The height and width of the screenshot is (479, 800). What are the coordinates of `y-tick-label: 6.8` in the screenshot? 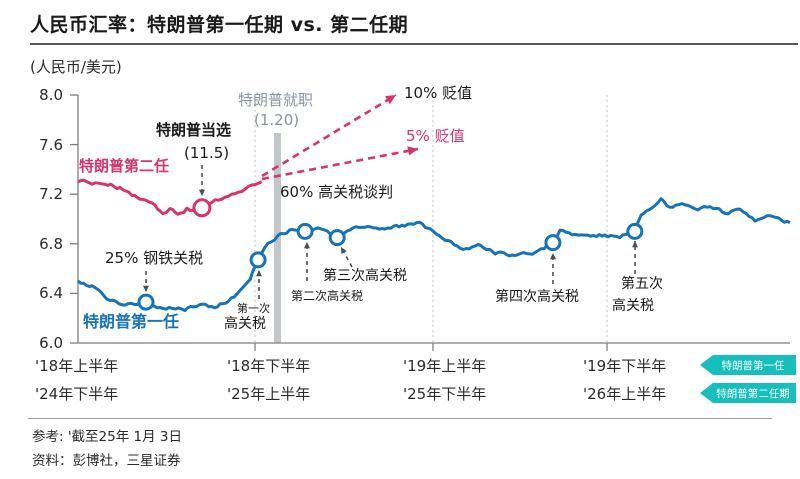 It's located at (51, 243).